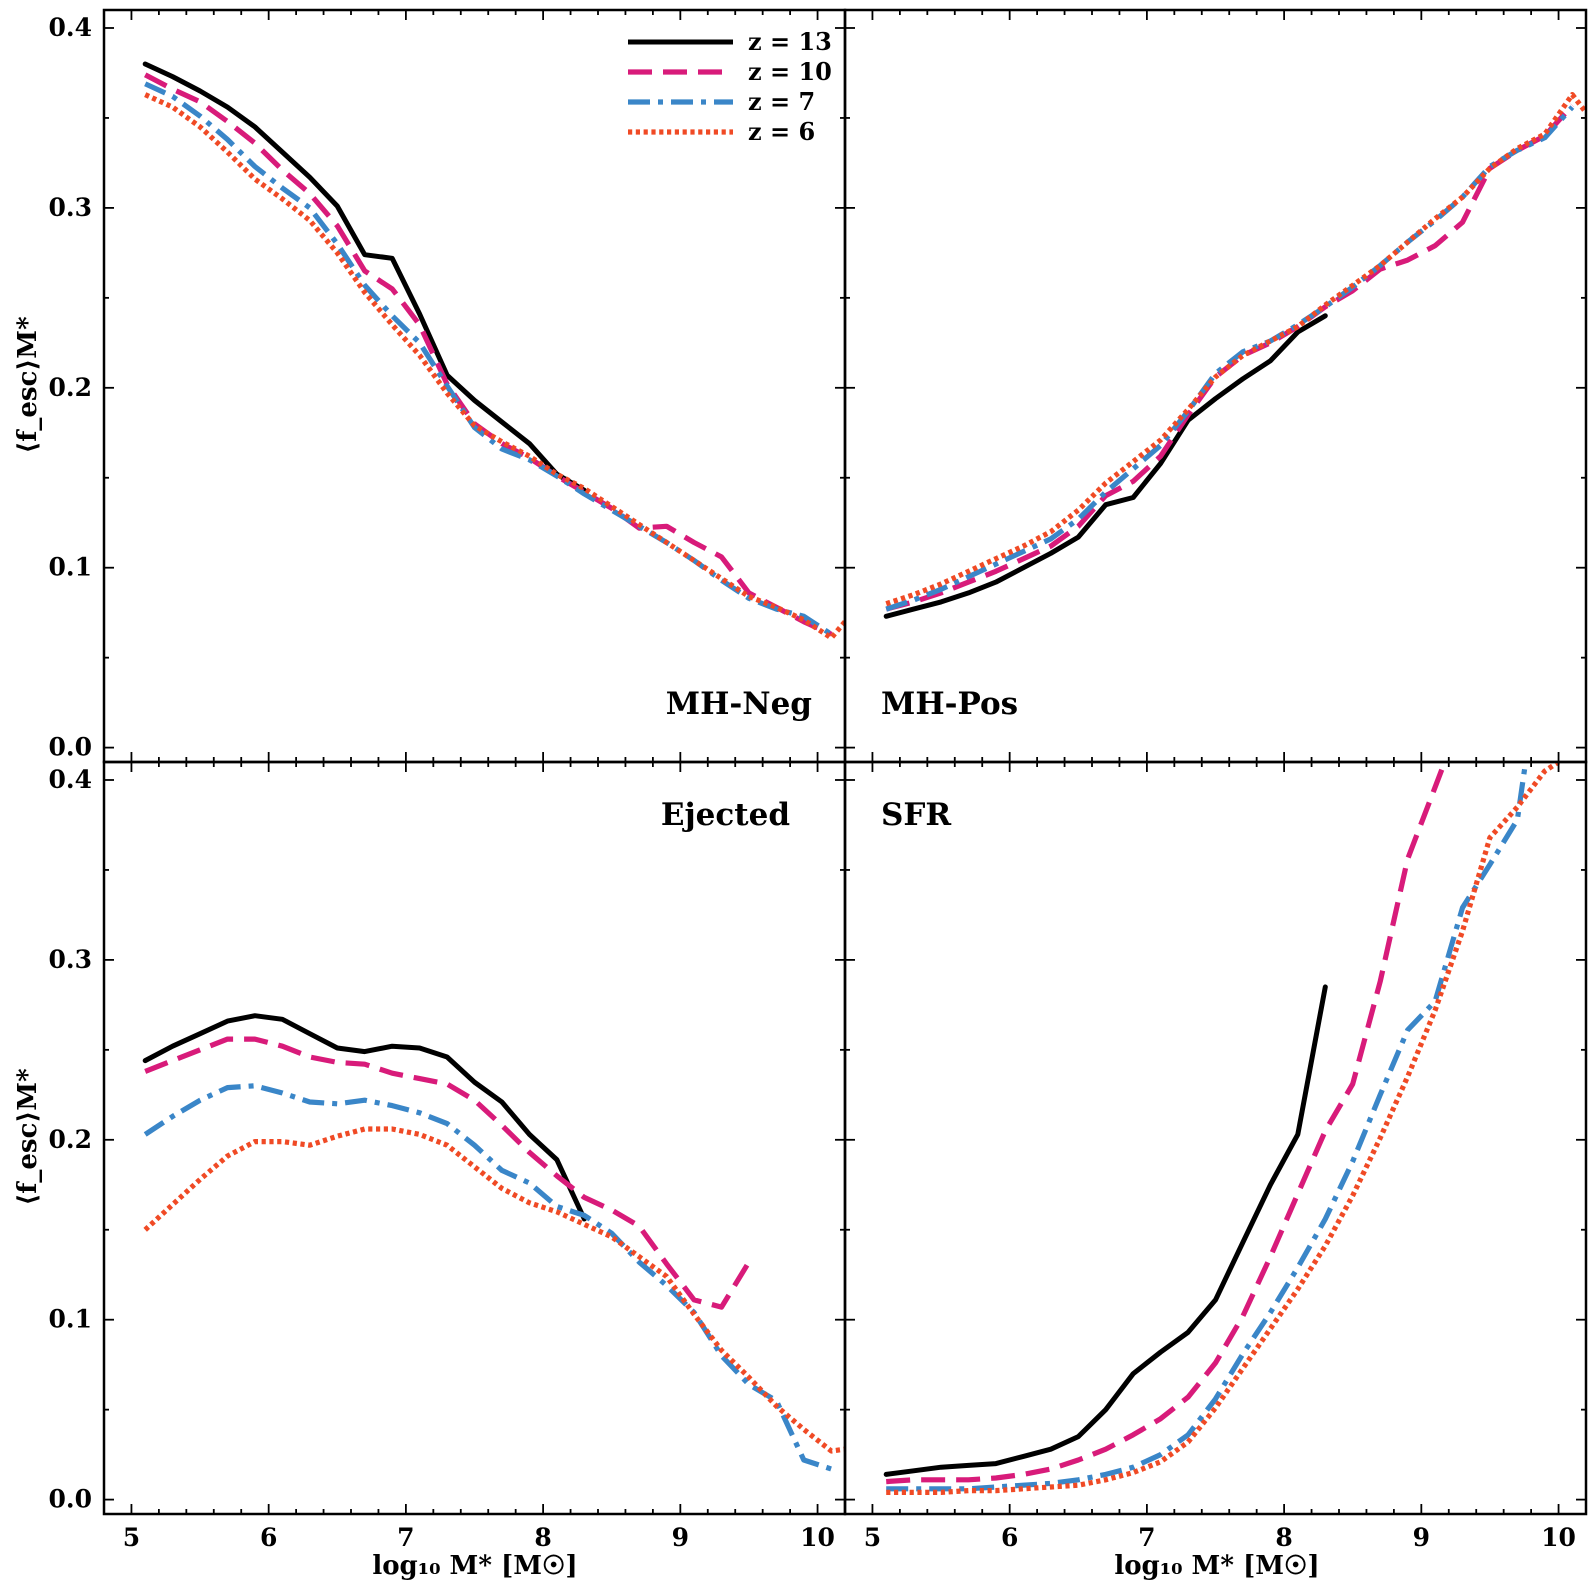 This screenshot has height=1589, width=1589. What do you see at coordinates (739, 704) in the screenshot?
I see `panel-label-mh-neg: MH-Neg` at bounding box center [739, 704].